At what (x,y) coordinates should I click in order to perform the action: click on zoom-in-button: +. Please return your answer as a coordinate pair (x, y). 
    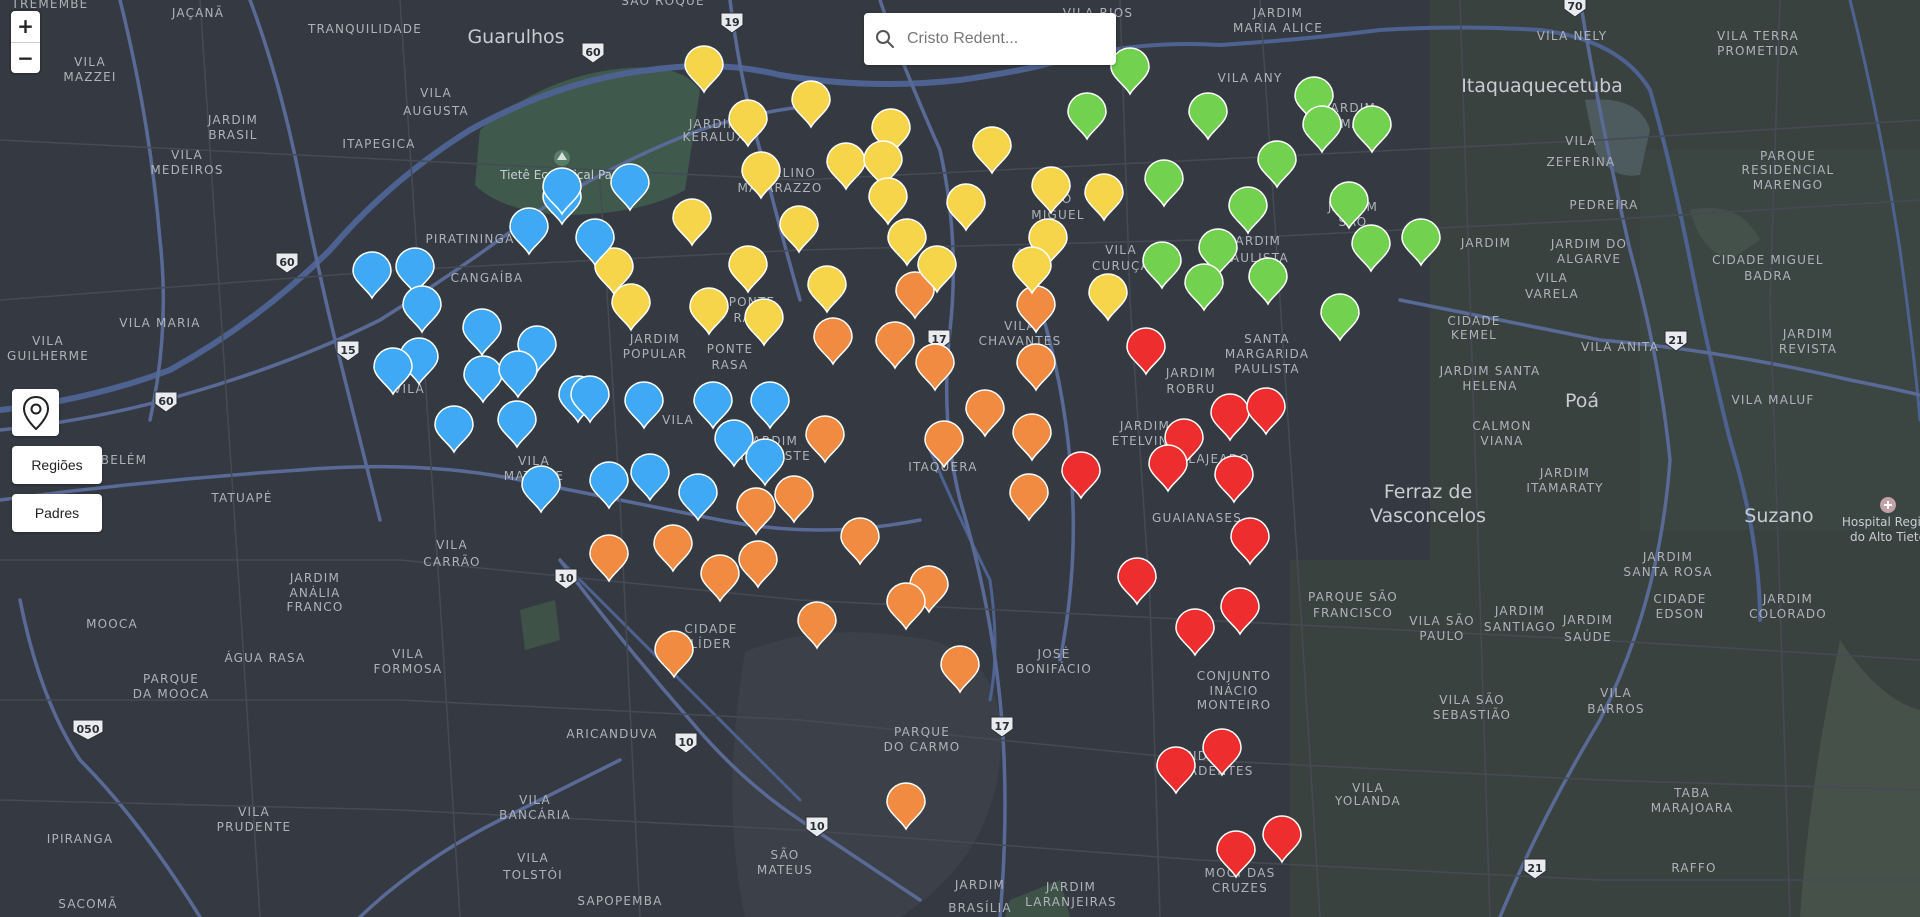
    Looking at the image, I should click on (25, 26).